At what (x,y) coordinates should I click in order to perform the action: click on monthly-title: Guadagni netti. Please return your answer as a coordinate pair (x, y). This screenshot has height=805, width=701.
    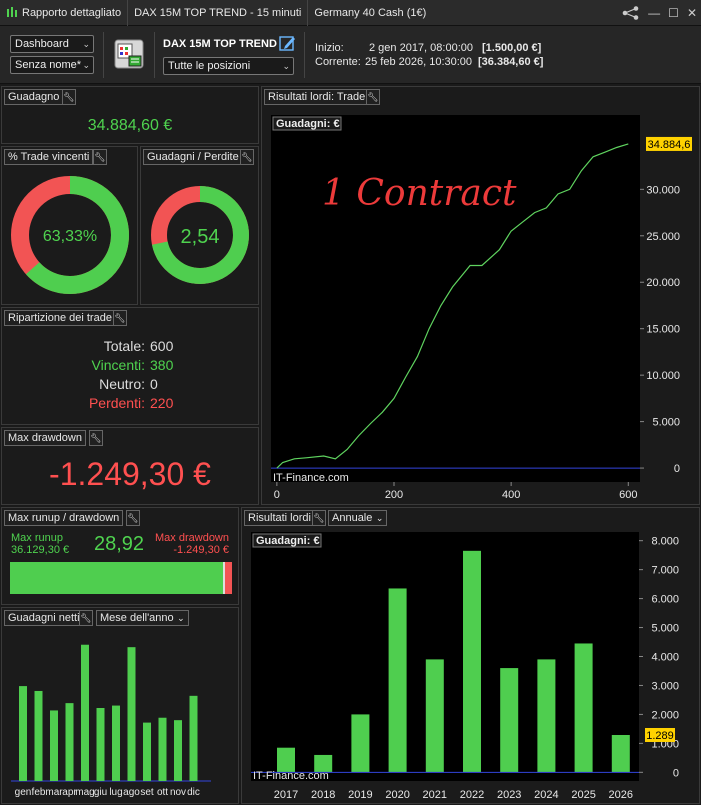
    Looking at the image, I should click on (44, 618).